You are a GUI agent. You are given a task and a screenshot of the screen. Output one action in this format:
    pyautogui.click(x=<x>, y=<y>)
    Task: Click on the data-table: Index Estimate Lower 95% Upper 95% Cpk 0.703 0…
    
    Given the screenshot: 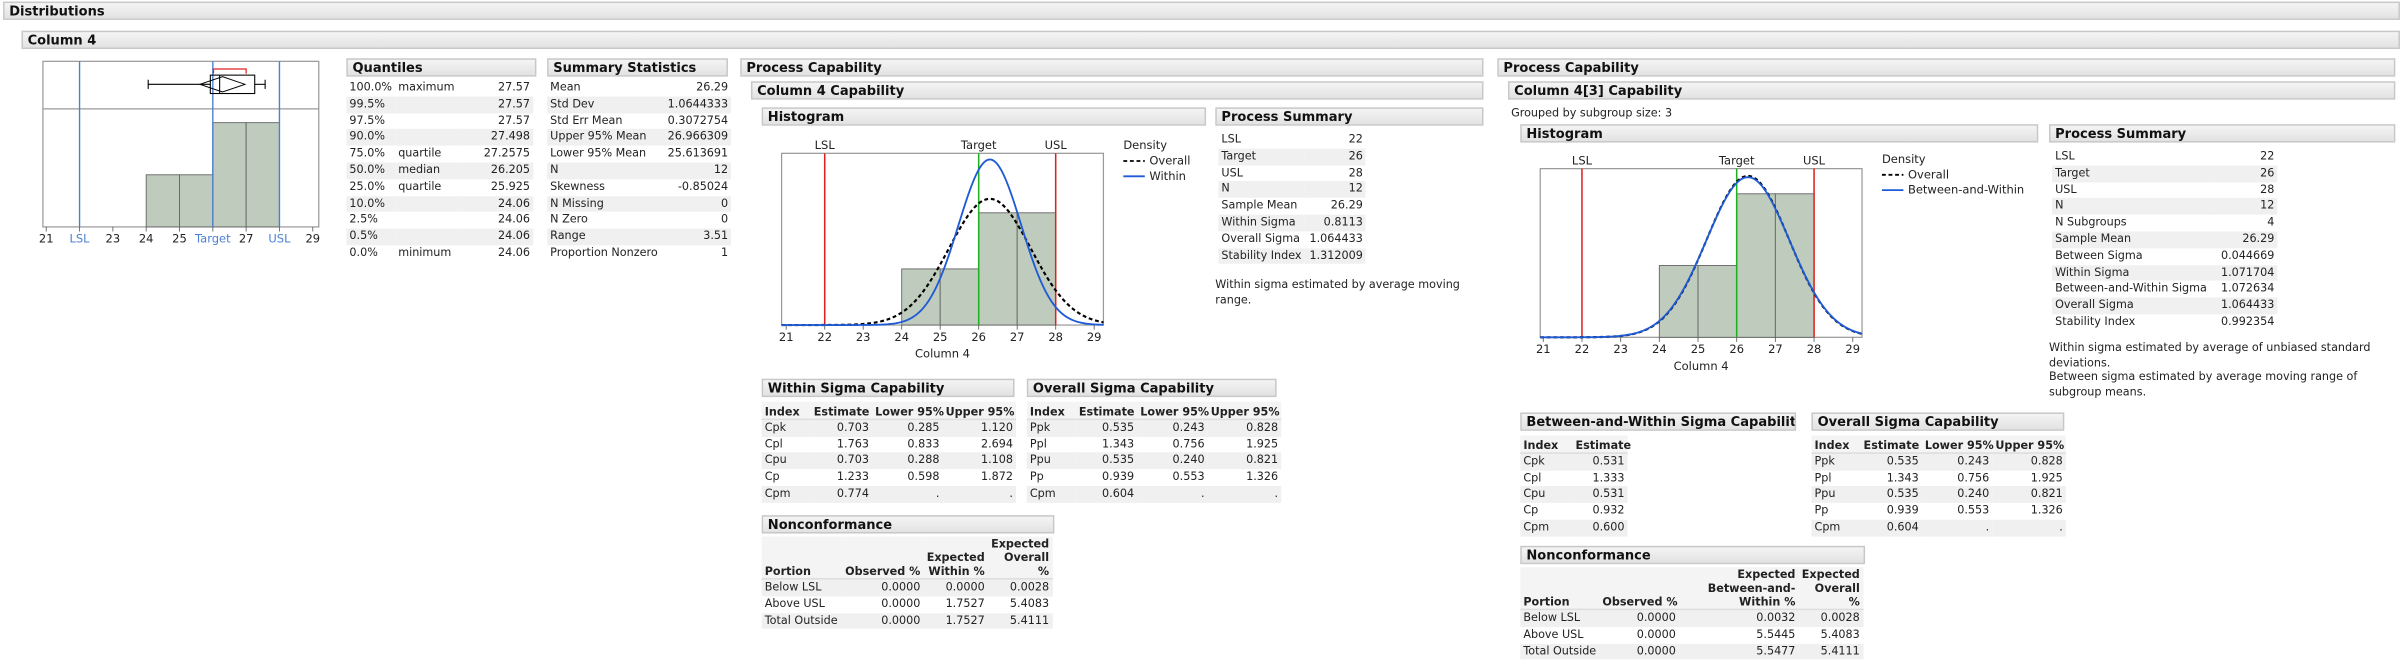 What is the action you would take?
    pyautogui.click(x=889, y=452)
    